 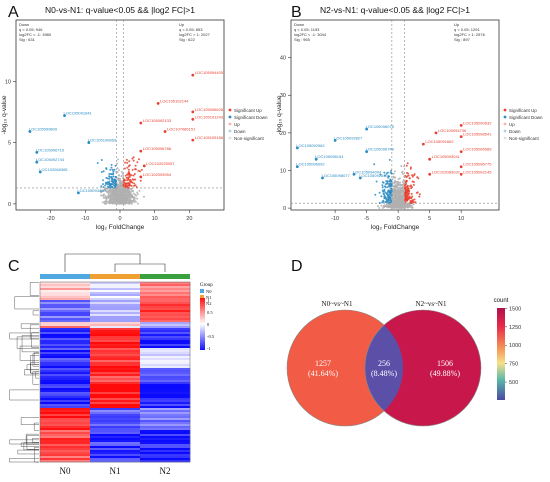 What do you see at coordinates (310, 164) in the screenshot?
I see `gene-label-down: LOC105096092` at bounding box center [310, 164].